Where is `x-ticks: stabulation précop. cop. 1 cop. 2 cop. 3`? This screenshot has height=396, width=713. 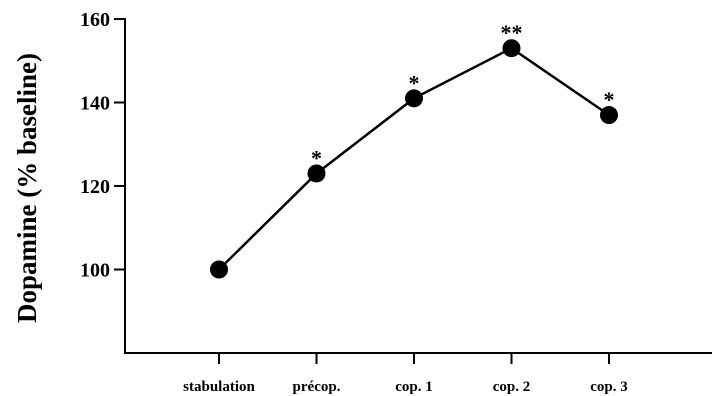 x-ticks: stabulation précop. cop. 1 cop. 2 cop. 3 is located at coordinates (405, 374).